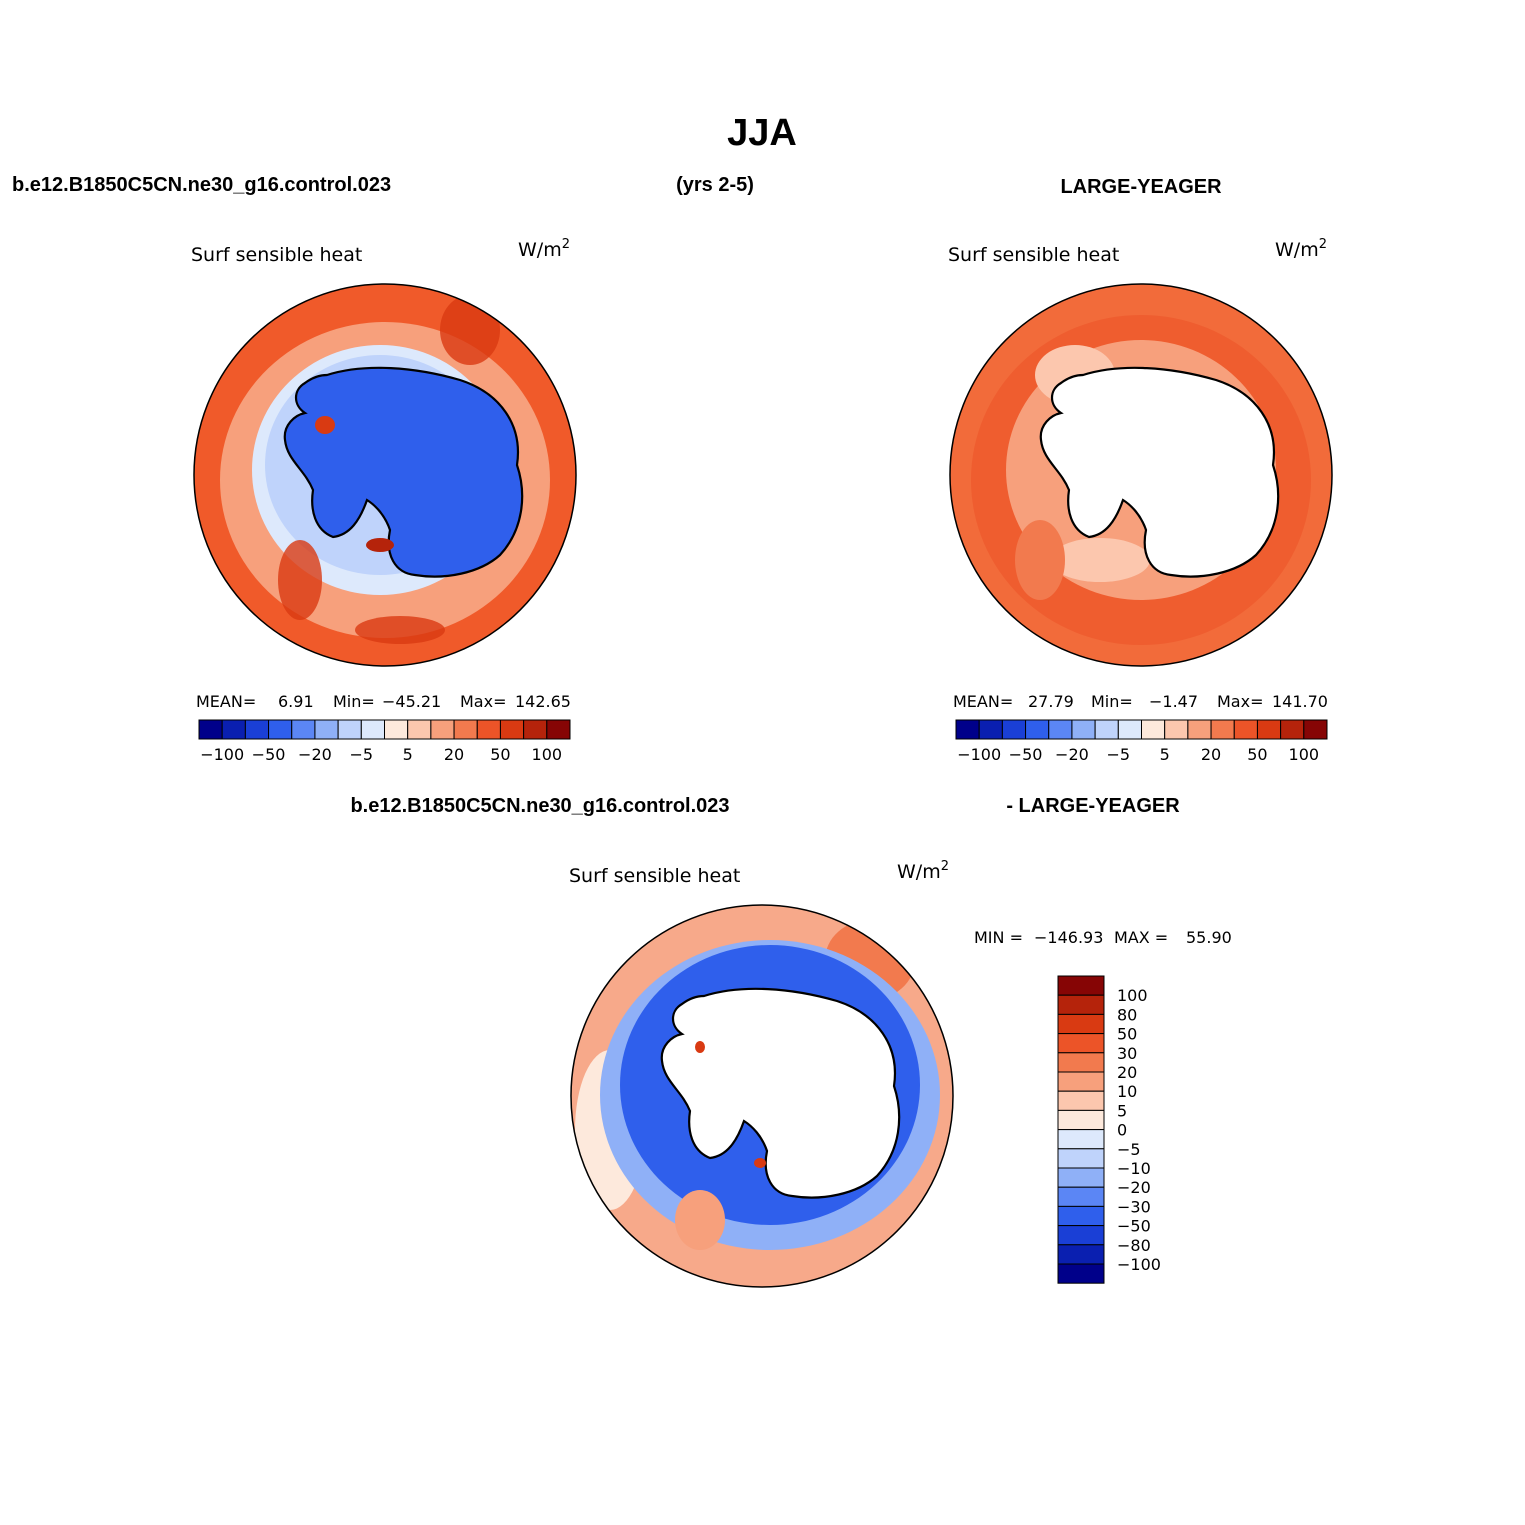 The height and width of the screenshot is (1525, 1525). What do you see at coordinates (384, 741) in the screenshot?
I see `colorbar-model: −100 −50 −20 −5 5 20 50 100` at bounding box center [384, 741].